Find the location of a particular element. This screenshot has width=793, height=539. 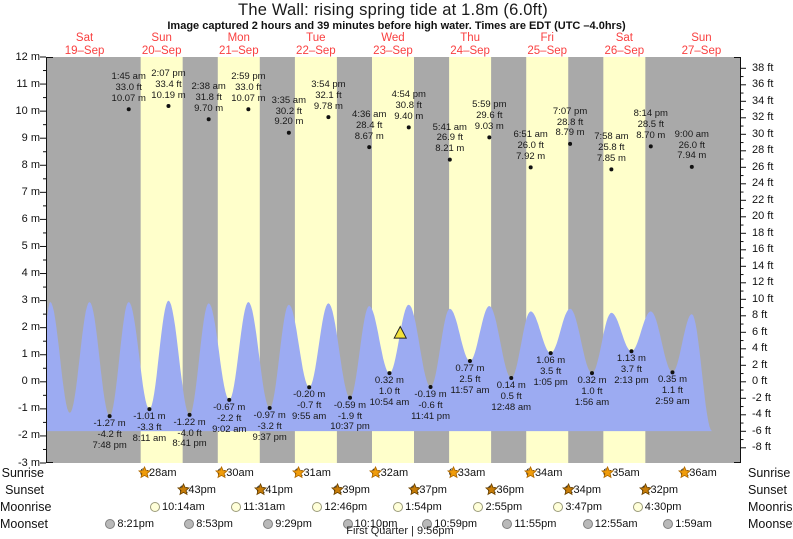

high-tide-line: 2:38 am is located at coordinates (208, 87).